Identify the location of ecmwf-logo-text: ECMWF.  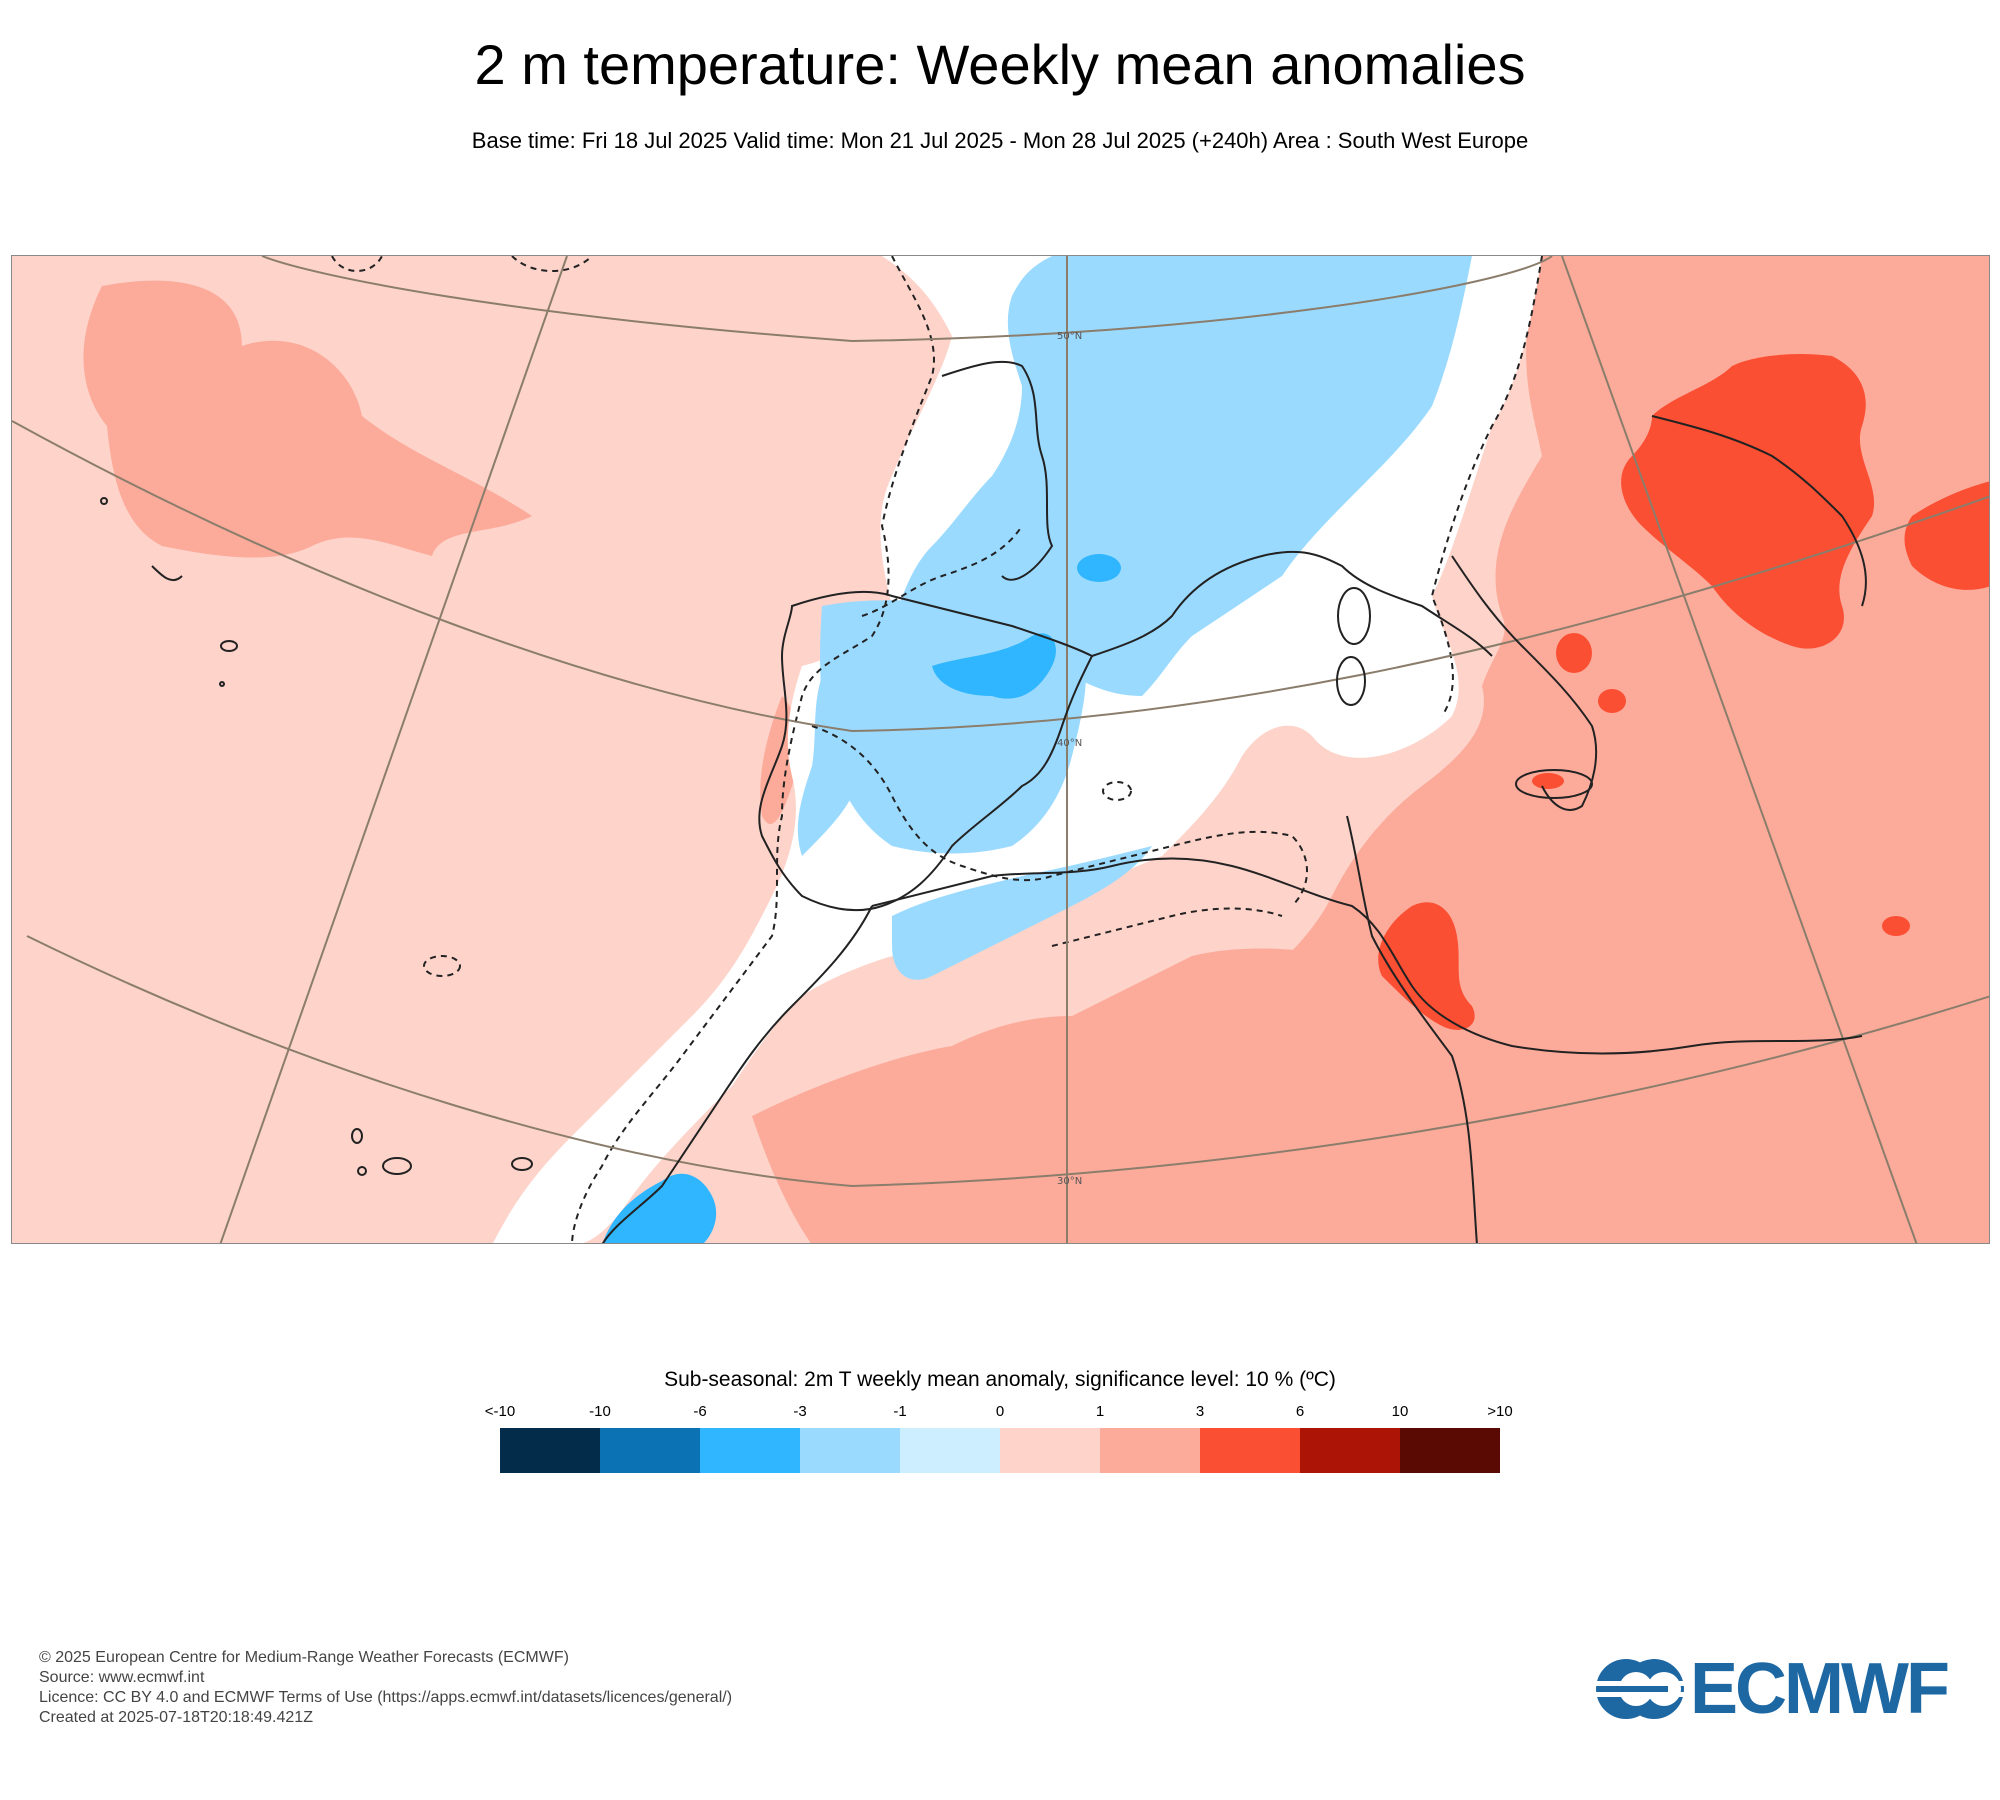
(1820, 1689).